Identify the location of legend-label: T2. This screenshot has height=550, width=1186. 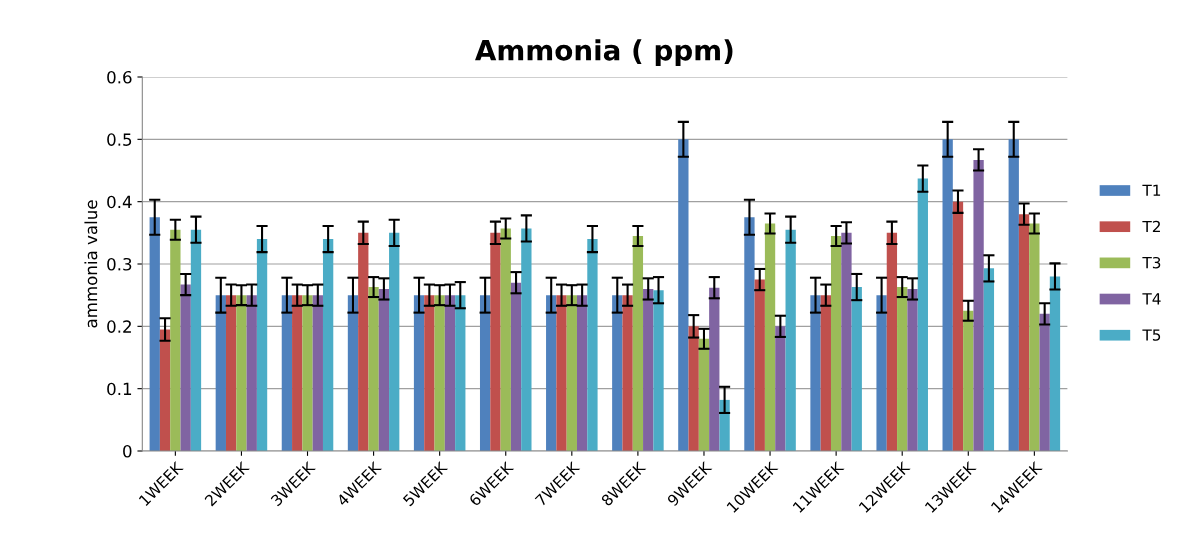
(1151, 226).